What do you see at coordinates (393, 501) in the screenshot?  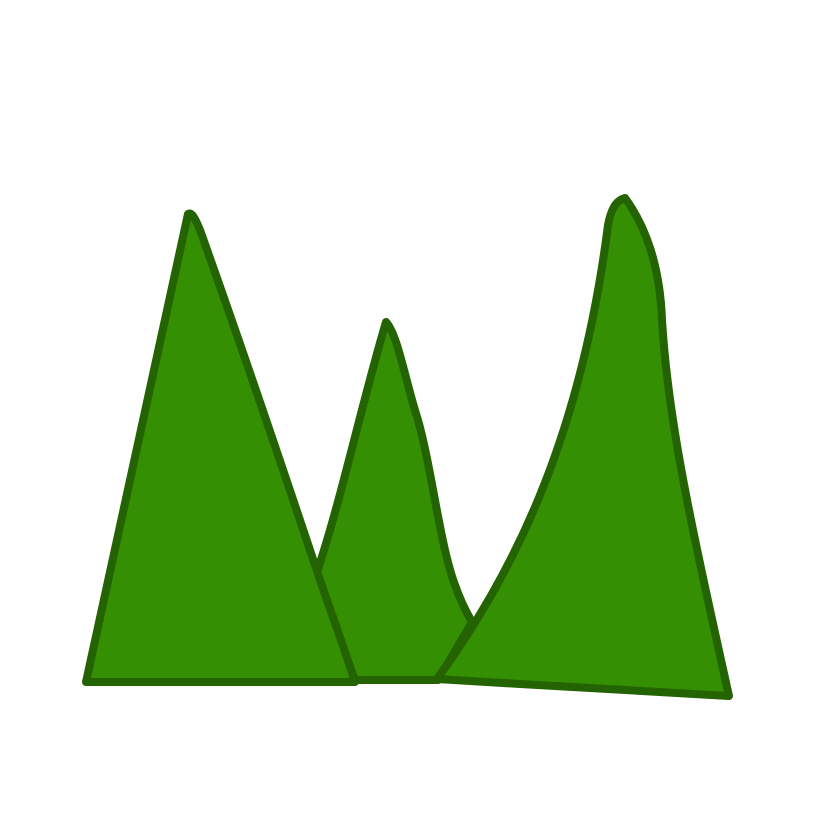 I see `middle-hill-shape` at bounding box center [393, 501].